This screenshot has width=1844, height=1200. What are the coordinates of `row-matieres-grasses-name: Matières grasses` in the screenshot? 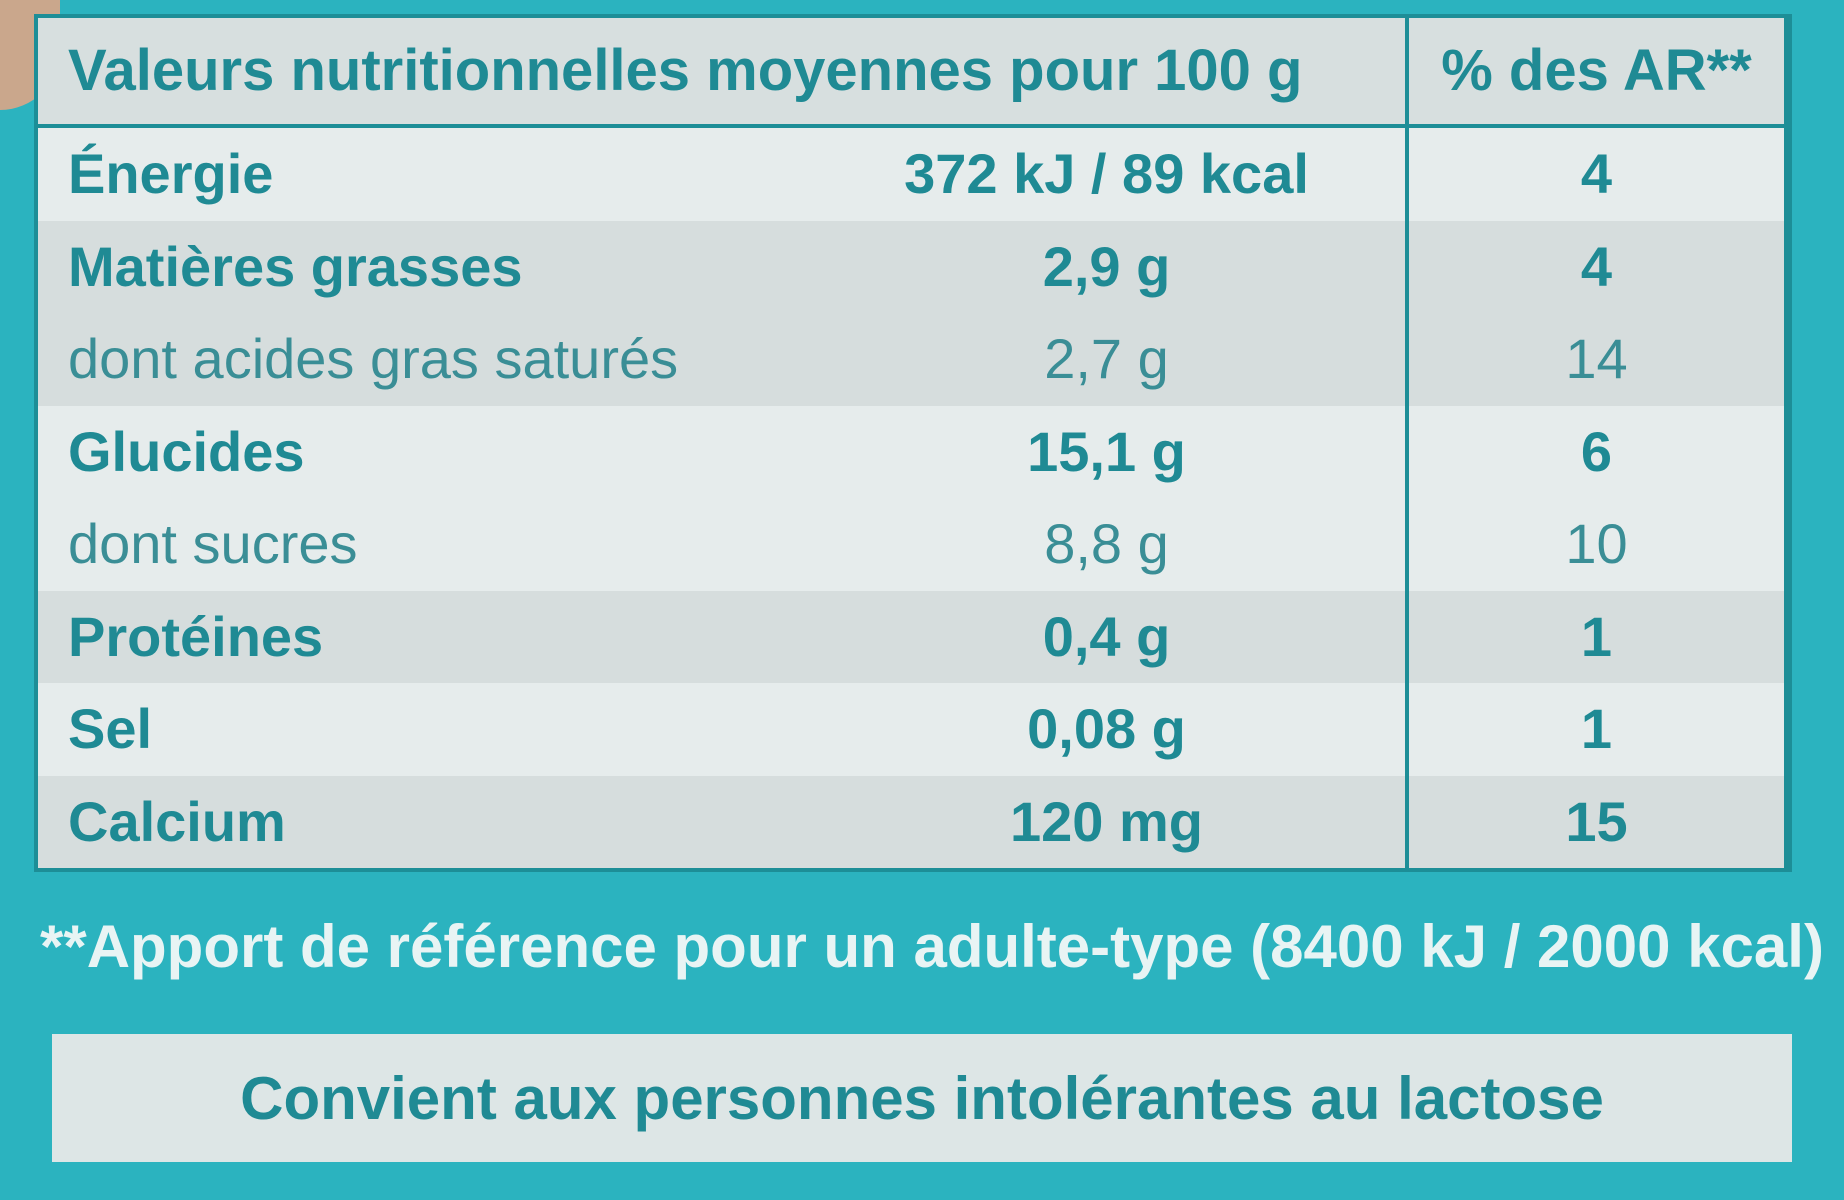 It's located at (423, 266).